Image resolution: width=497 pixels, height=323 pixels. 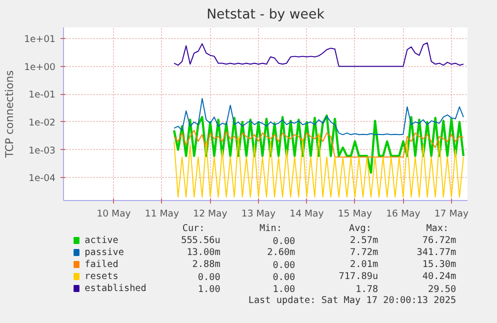 I want to click on y-tick-label: 1e-02, so click(x=42, y=122).